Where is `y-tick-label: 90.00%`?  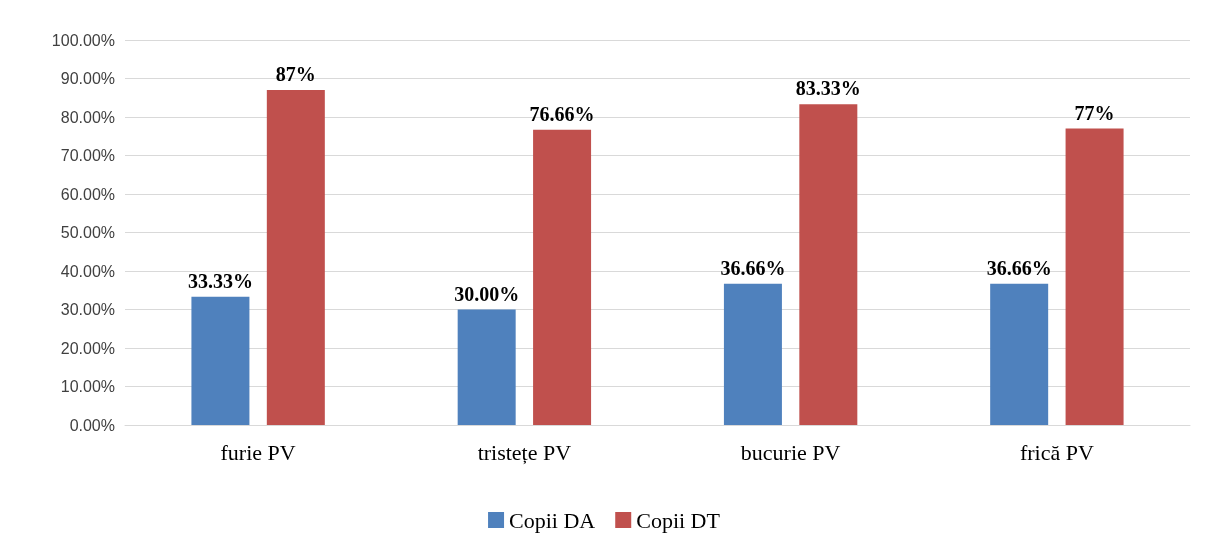 y-tick-label: 90.00% is located at coordinates (87, 78).